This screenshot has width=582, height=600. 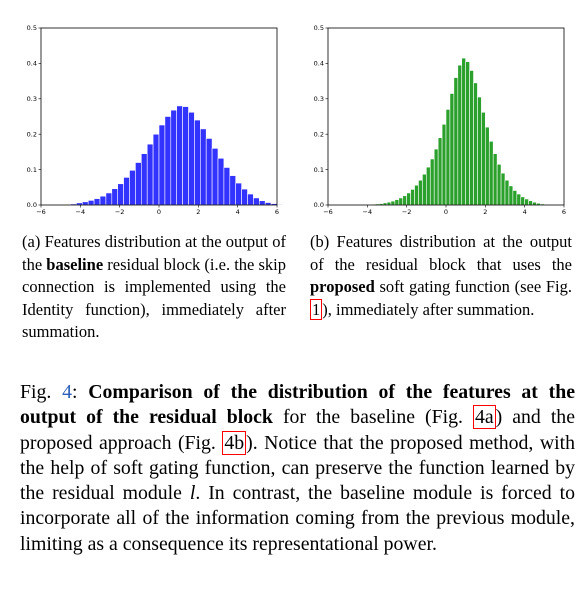 What do you see at coordinates (316, 309) in the screenshot?
I see `fig1-reference-link: 1` at bounding box center [316, 309].